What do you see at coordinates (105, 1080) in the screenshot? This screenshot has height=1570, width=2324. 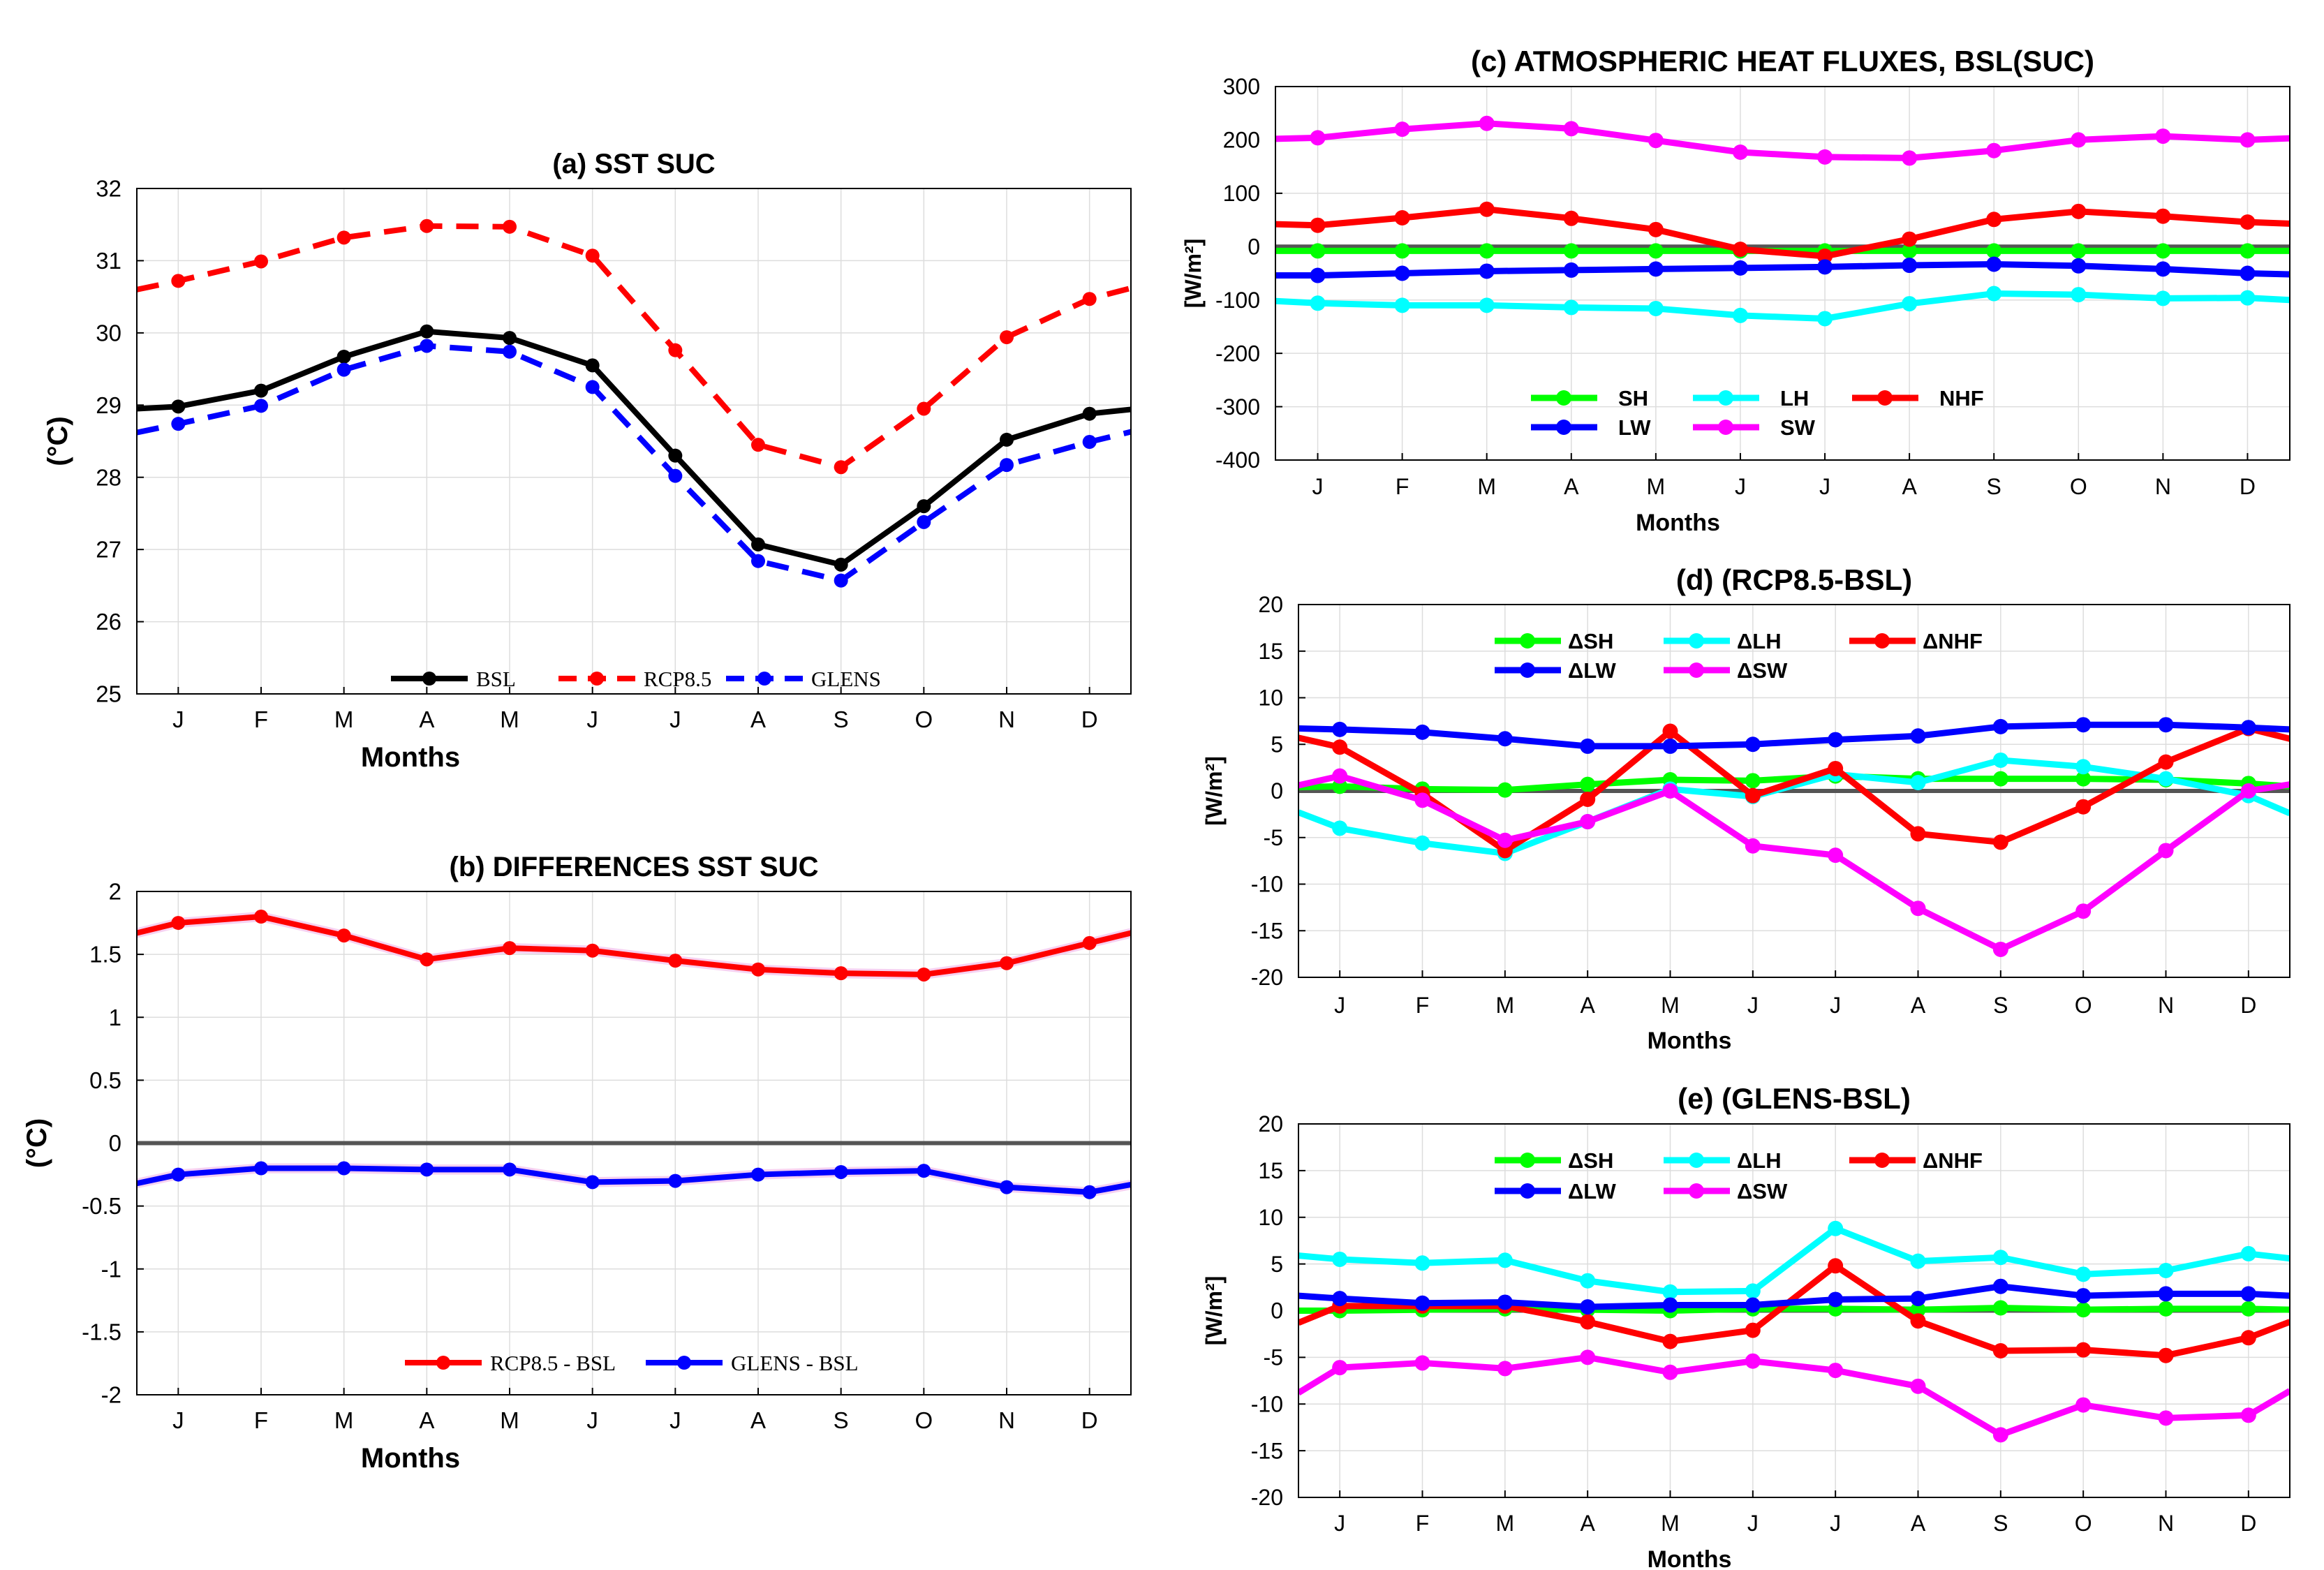 I see `y-tick-label: 0.5` at bounding box center [105, 1080].